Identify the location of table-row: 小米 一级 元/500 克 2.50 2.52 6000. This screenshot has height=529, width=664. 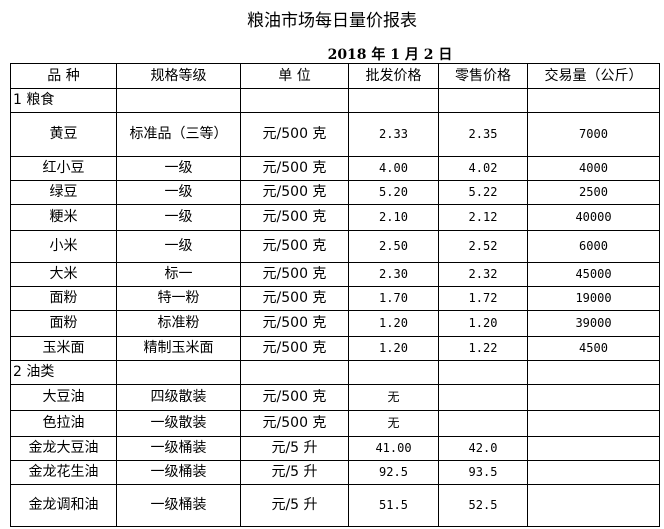
(335, 246).